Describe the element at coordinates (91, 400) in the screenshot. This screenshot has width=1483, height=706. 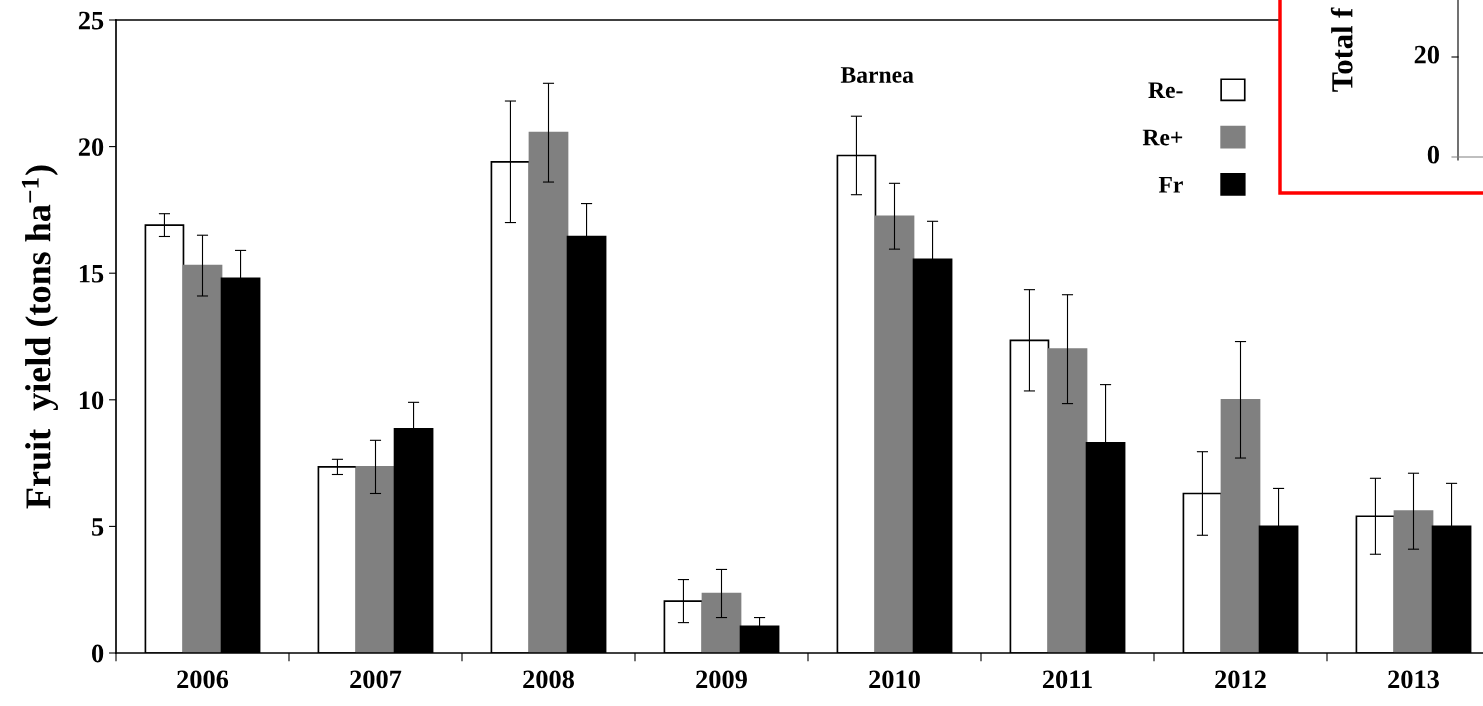
I see `y-tick-label: 10` at that location.